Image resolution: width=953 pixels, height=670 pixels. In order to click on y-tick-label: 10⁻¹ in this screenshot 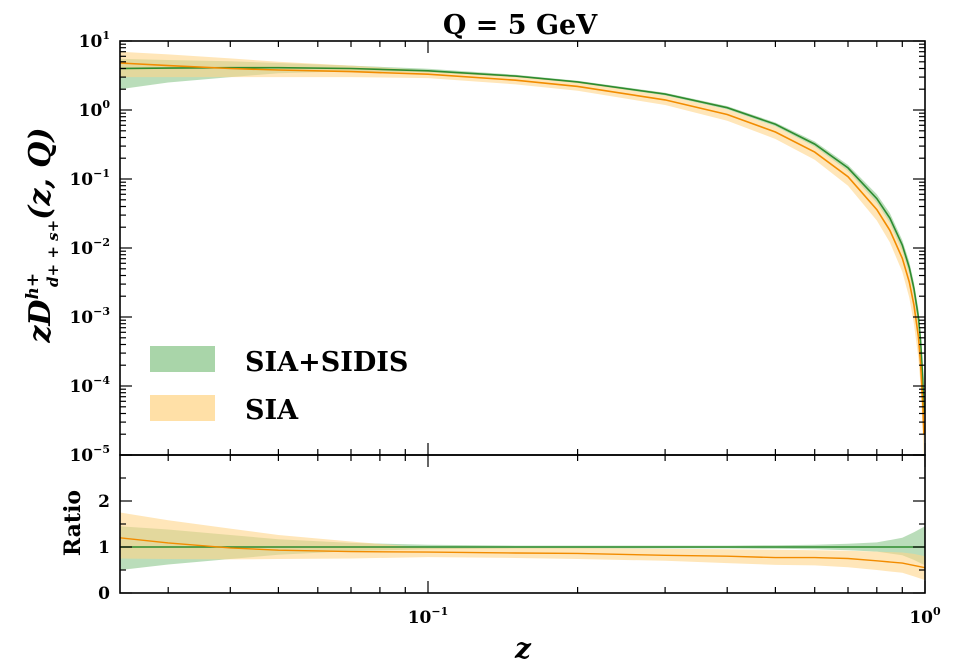, I will do `click(89, 178)`.